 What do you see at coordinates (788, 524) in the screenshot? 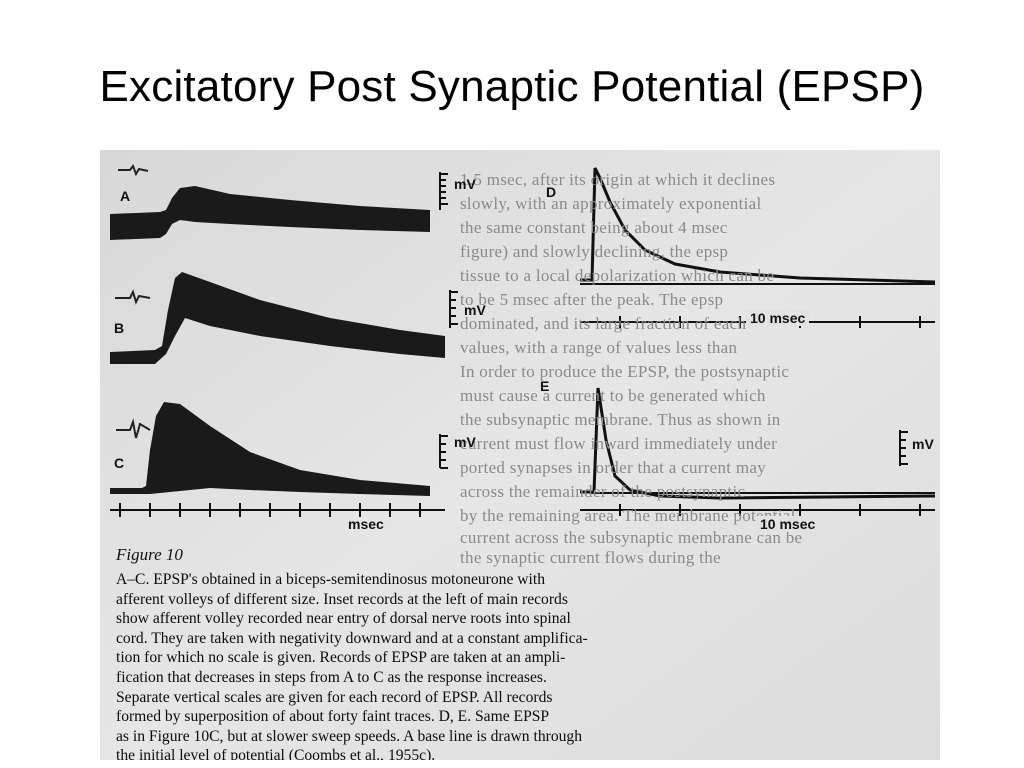
I see `time-label-e: 10 msec` at bounding box center [788, 524].